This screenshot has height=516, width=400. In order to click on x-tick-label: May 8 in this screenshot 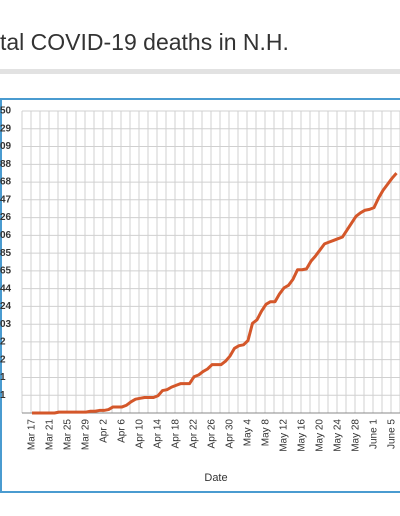, I will do `click(266, 433)`.